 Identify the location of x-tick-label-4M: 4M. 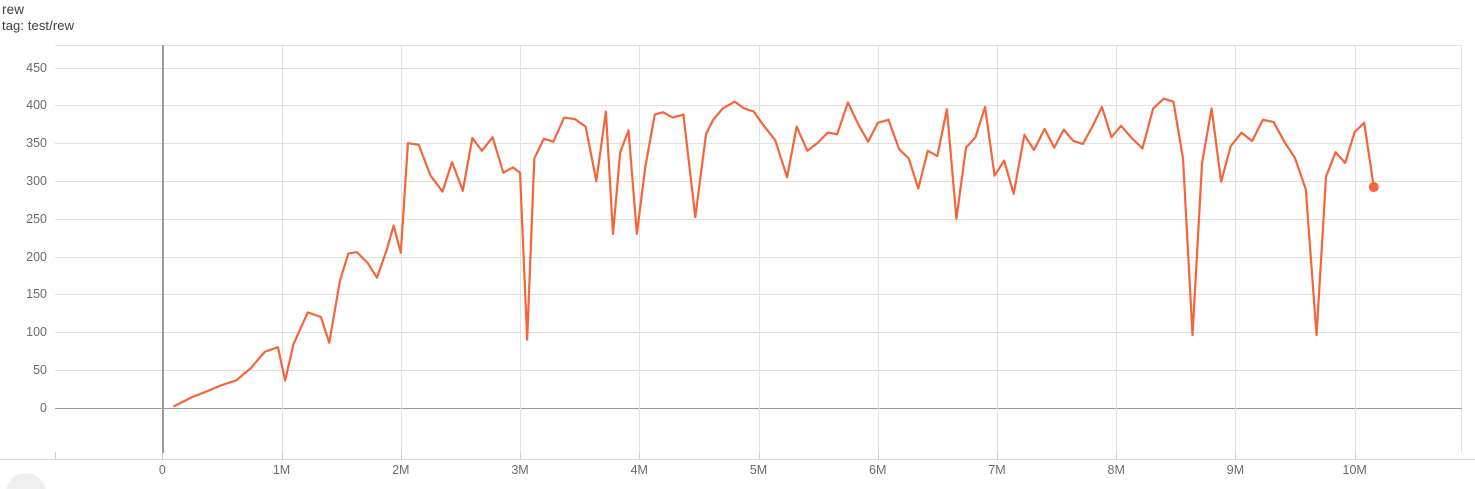
(639, 470).